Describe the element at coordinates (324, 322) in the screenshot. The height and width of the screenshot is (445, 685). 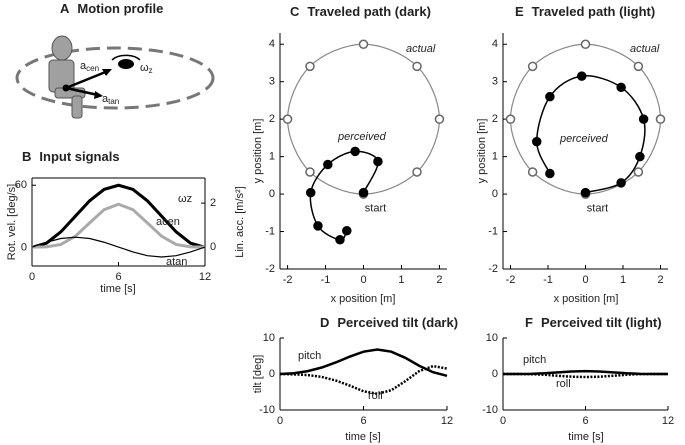
I see `panel-letter: D` at that location.